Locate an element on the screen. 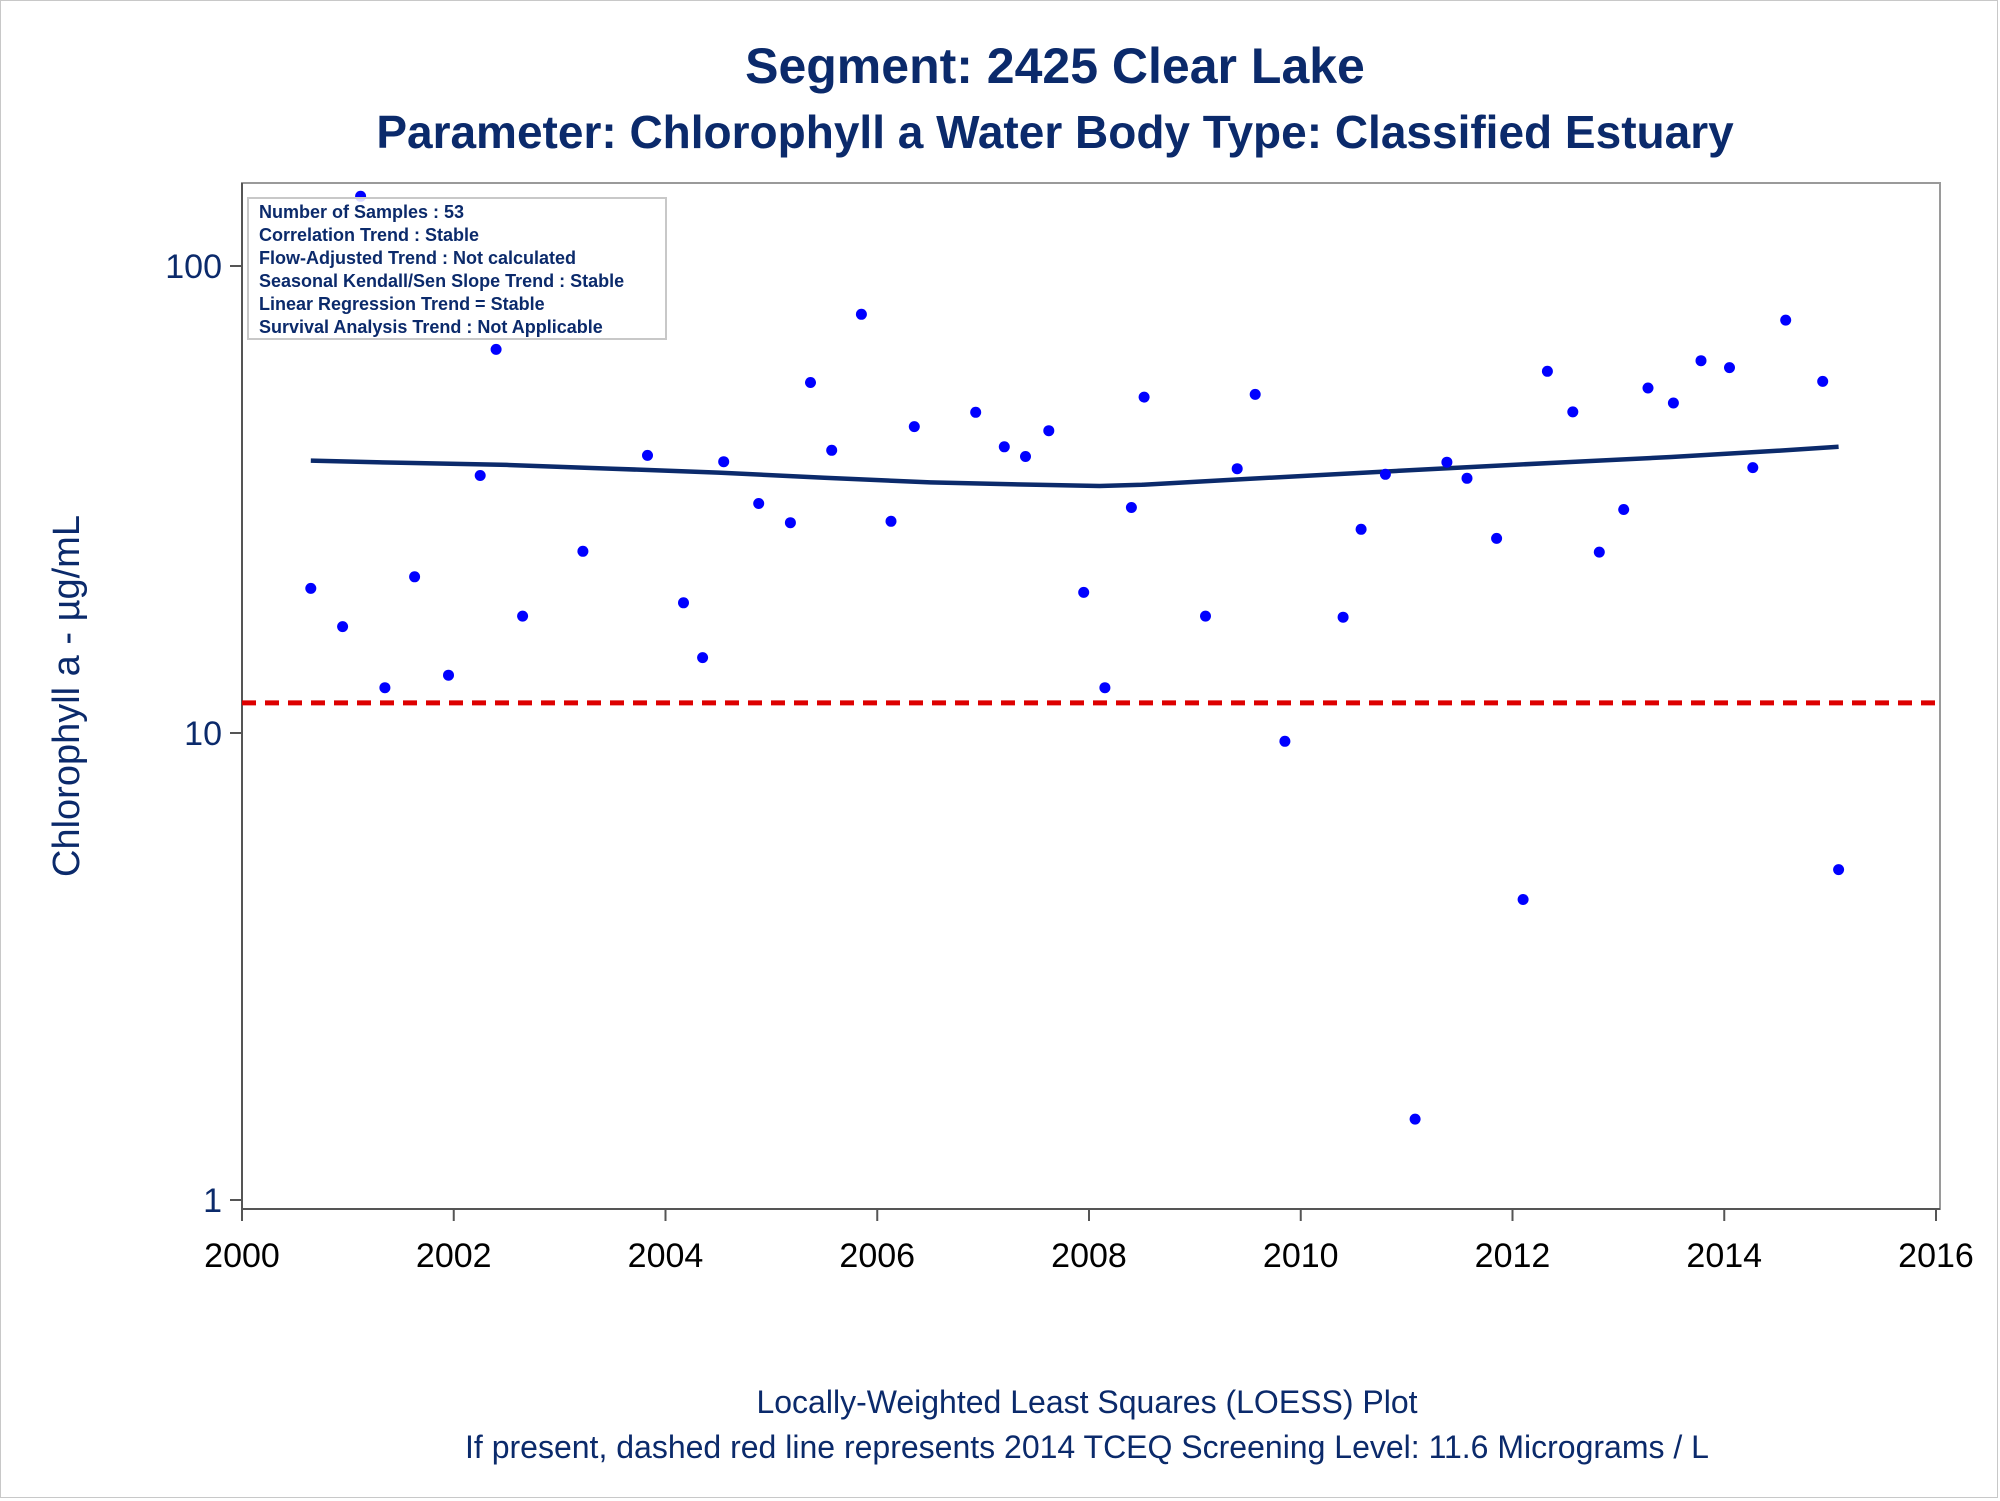 The image size is (2000, 1501). y-tick-label: 10 is located at coordinates (203, 734).